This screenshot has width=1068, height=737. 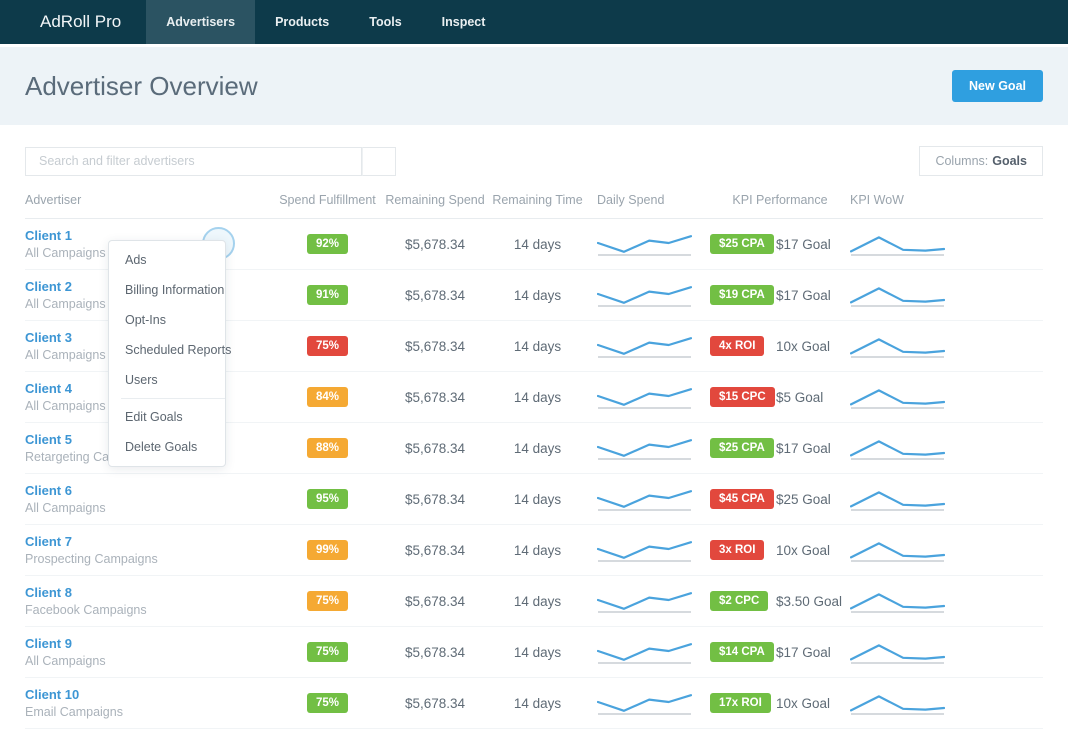 What do you see at coordinates (154, 417) in the screenshot?
I see `menu-item-edit-goals: Edit Goals` at bounding box center [154, 417].